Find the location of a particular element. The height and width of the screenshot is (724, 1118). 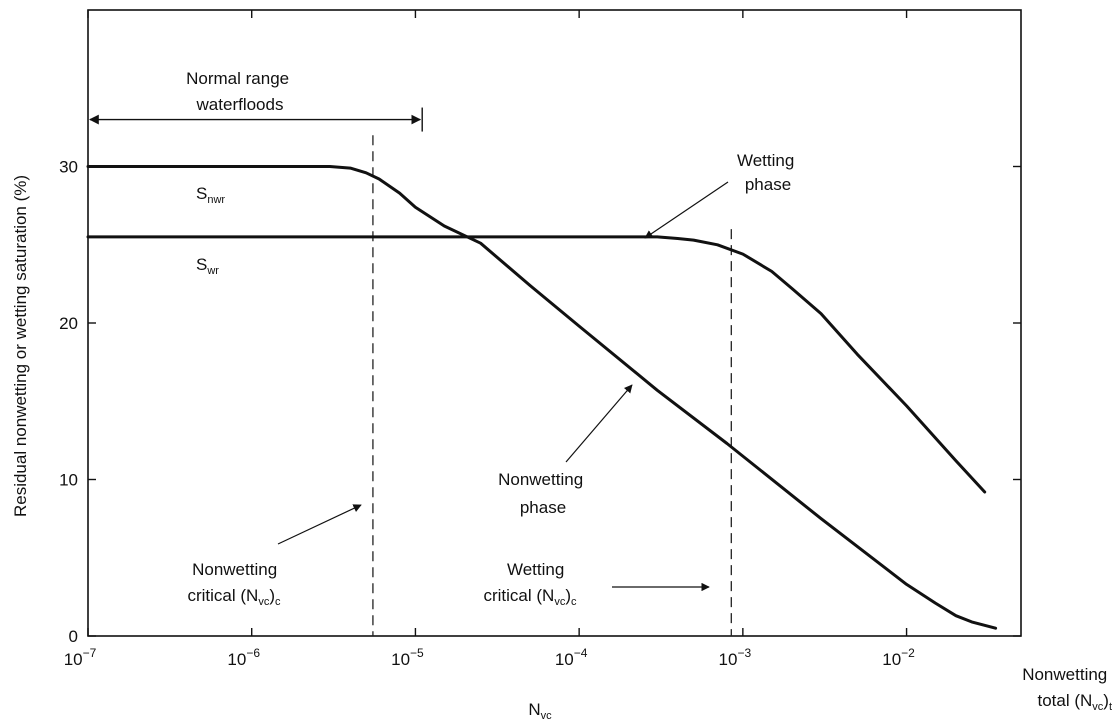

swr-label: Swr is located at coordinates (207, 266).